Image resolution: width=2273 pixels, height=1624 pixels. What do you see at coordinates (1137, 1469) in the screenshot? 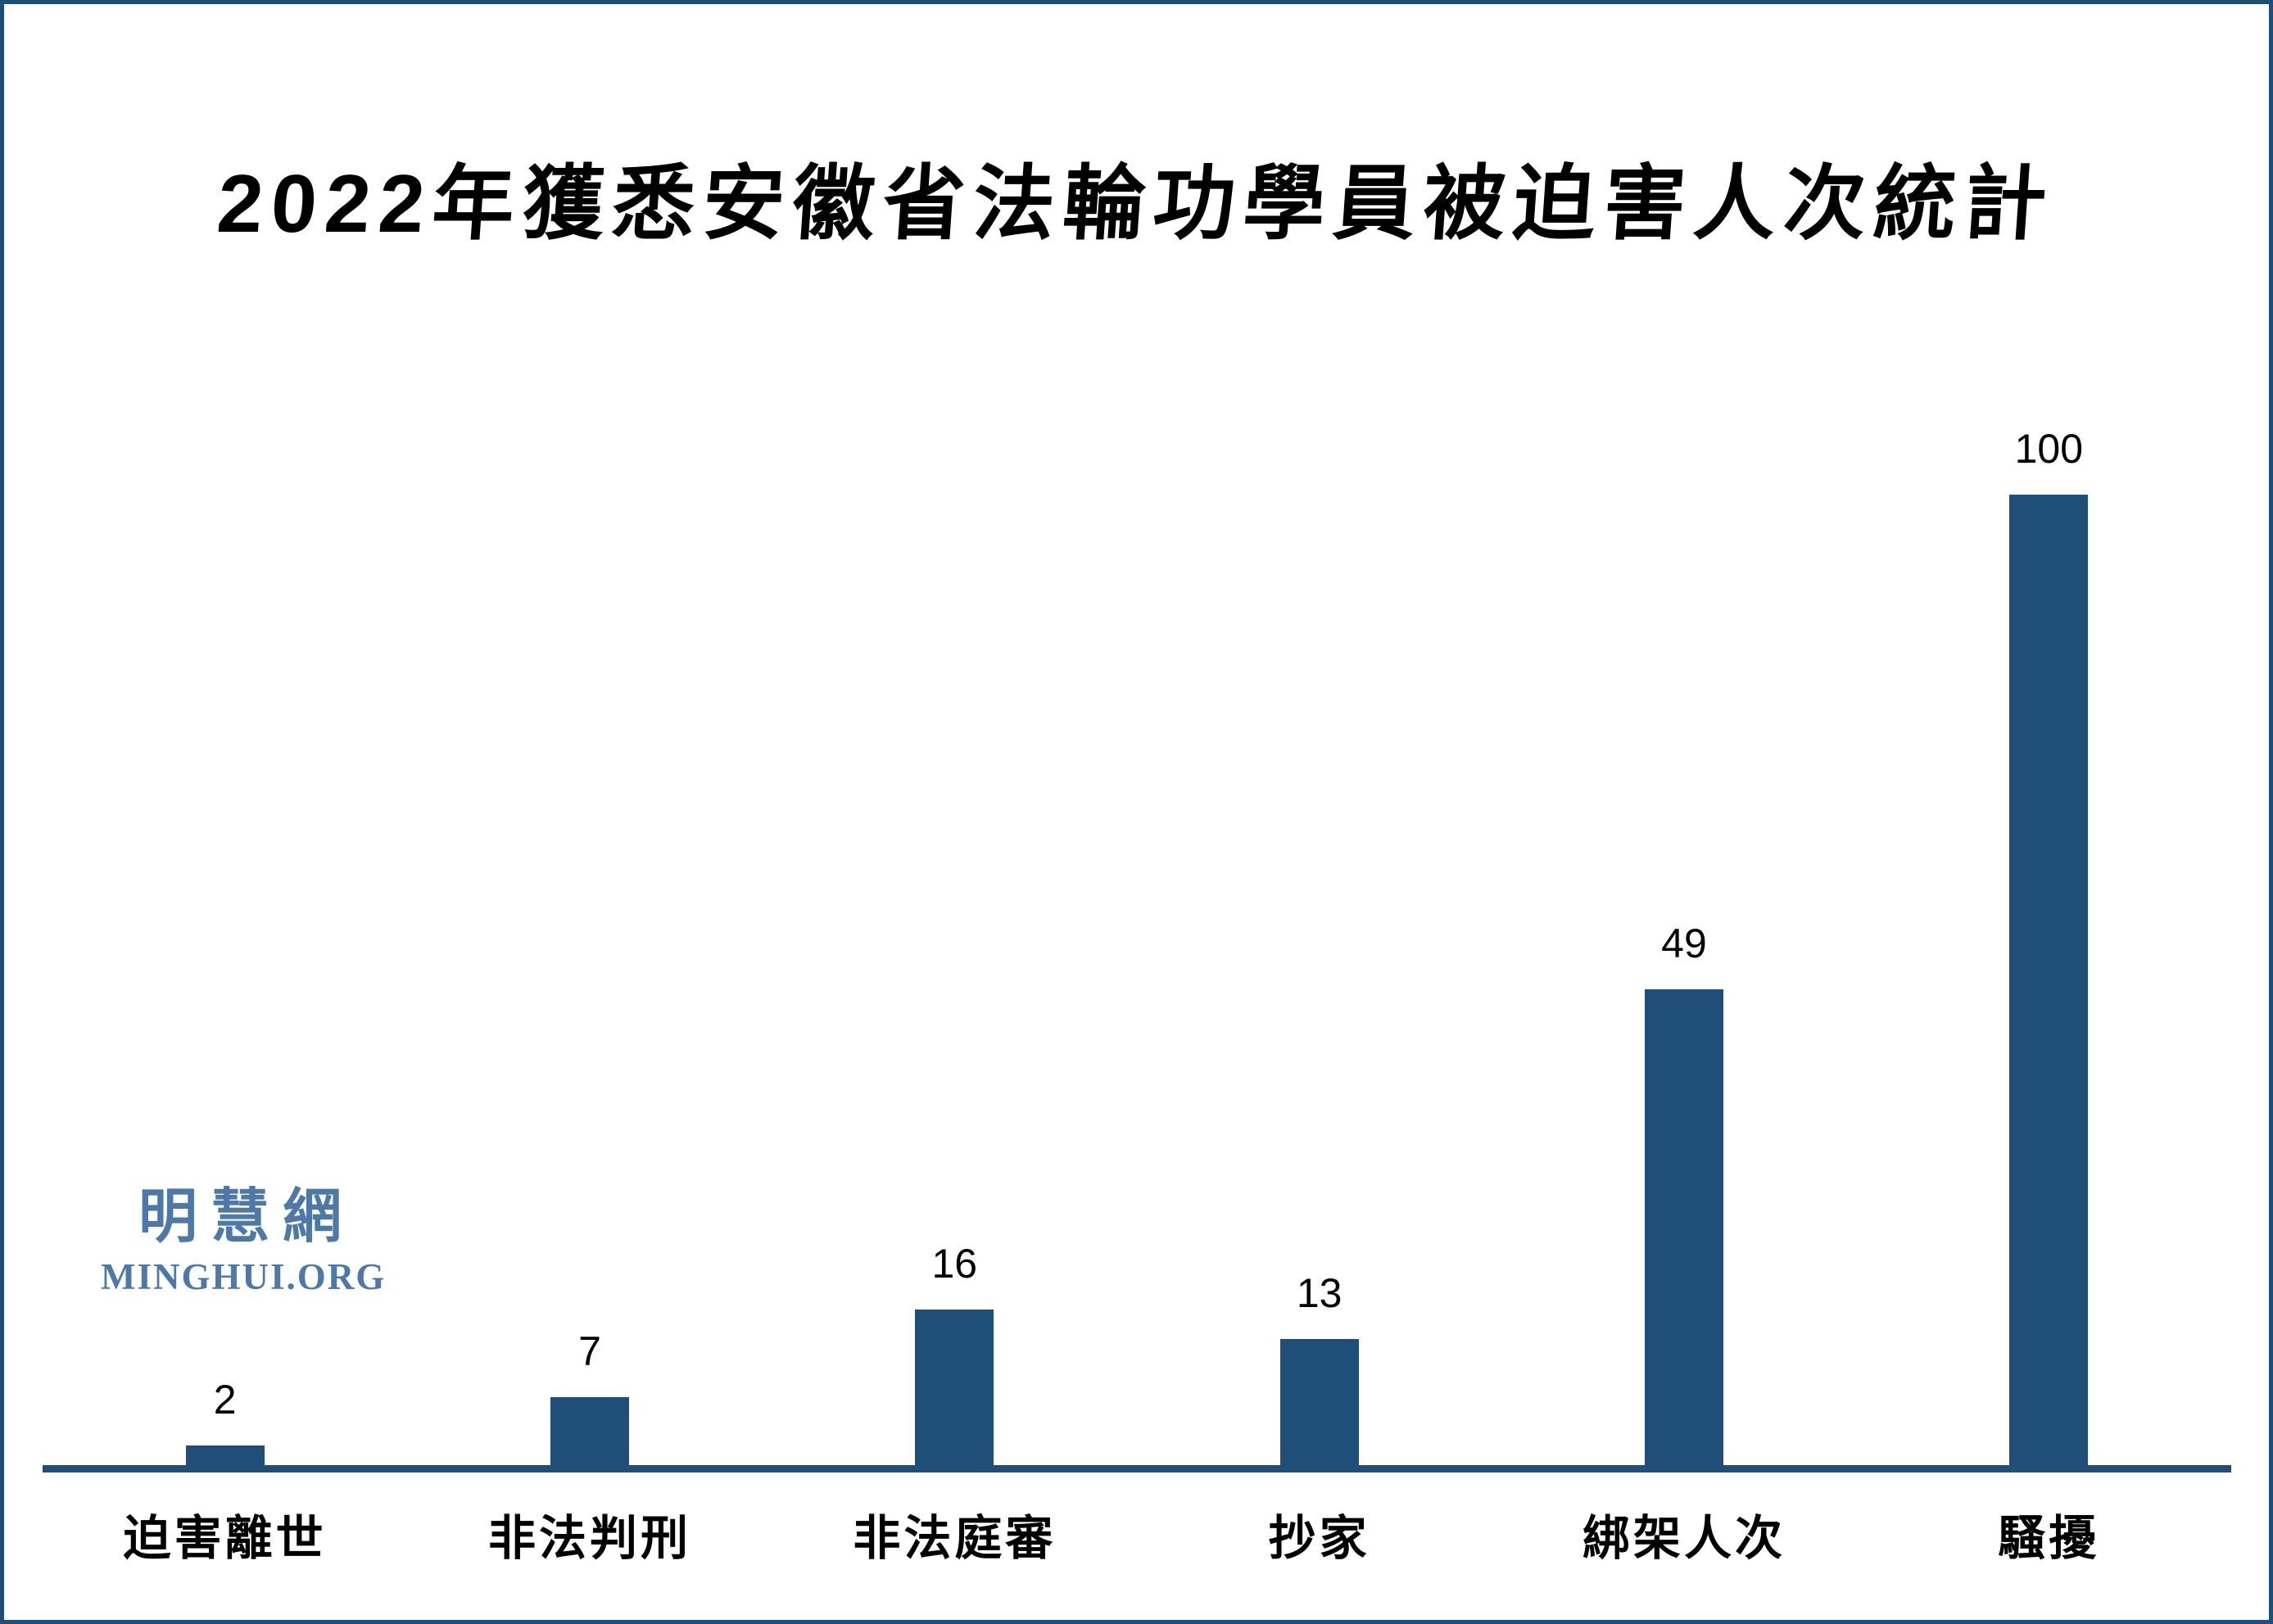
I see `x-axis-line` at bounding box center [1137, 1469].